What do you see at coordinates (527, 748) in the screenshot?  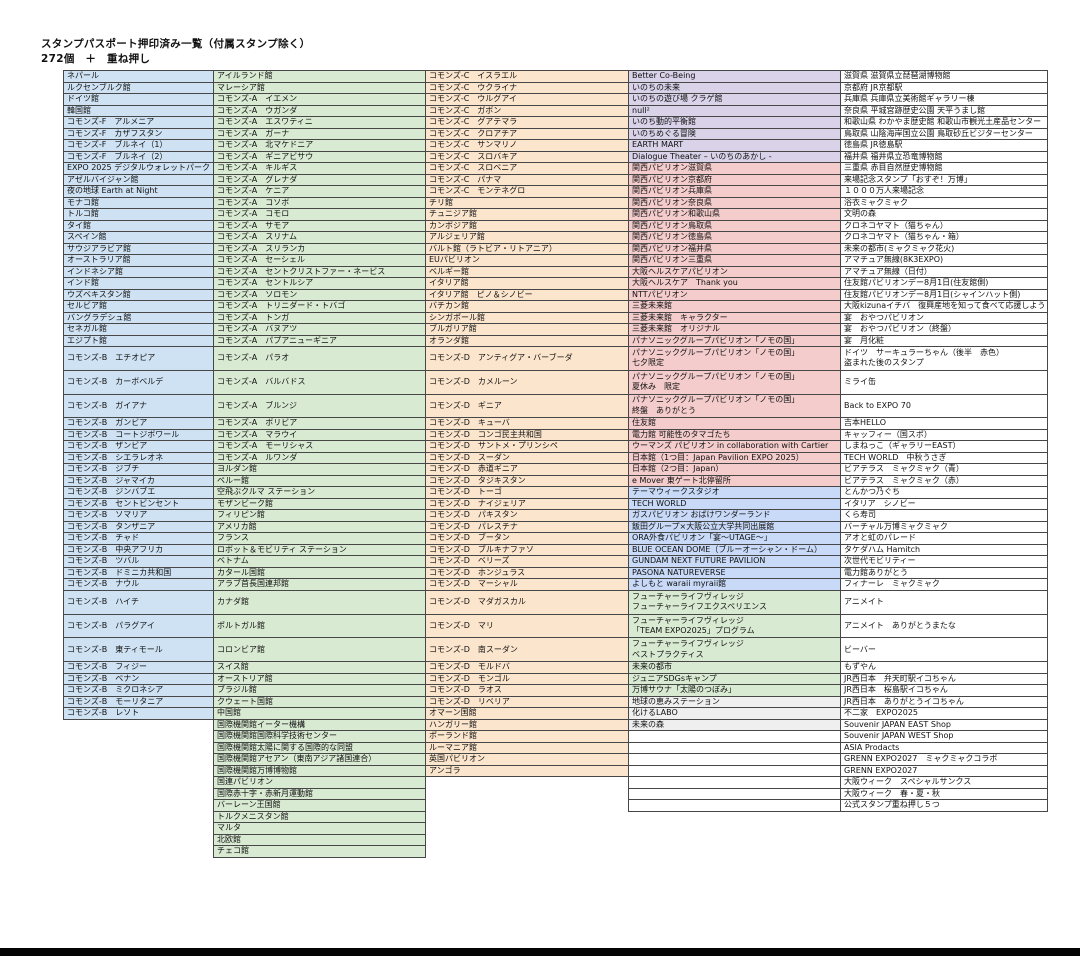 I see `table-cell: ルーマニア館` at bounding box center [527, 748].